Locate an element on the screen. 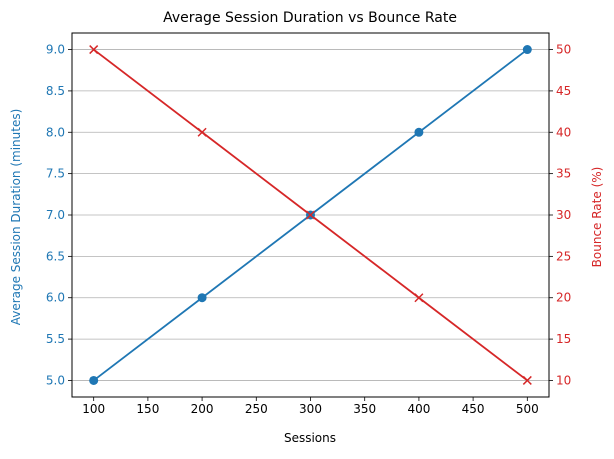  left-y-tick-label: 9.0 is located at coordinates (55, 50).